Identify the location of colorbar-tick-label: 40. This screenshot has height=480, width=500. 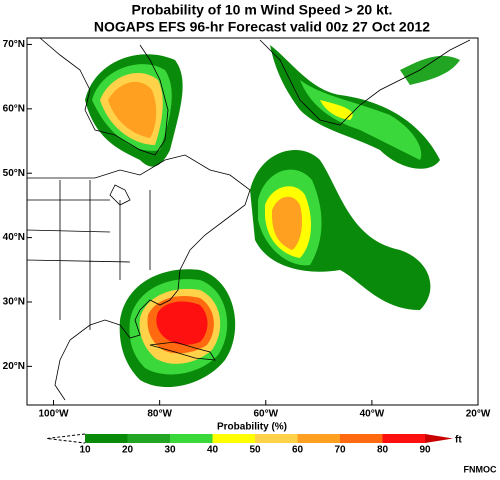
(213, 450).